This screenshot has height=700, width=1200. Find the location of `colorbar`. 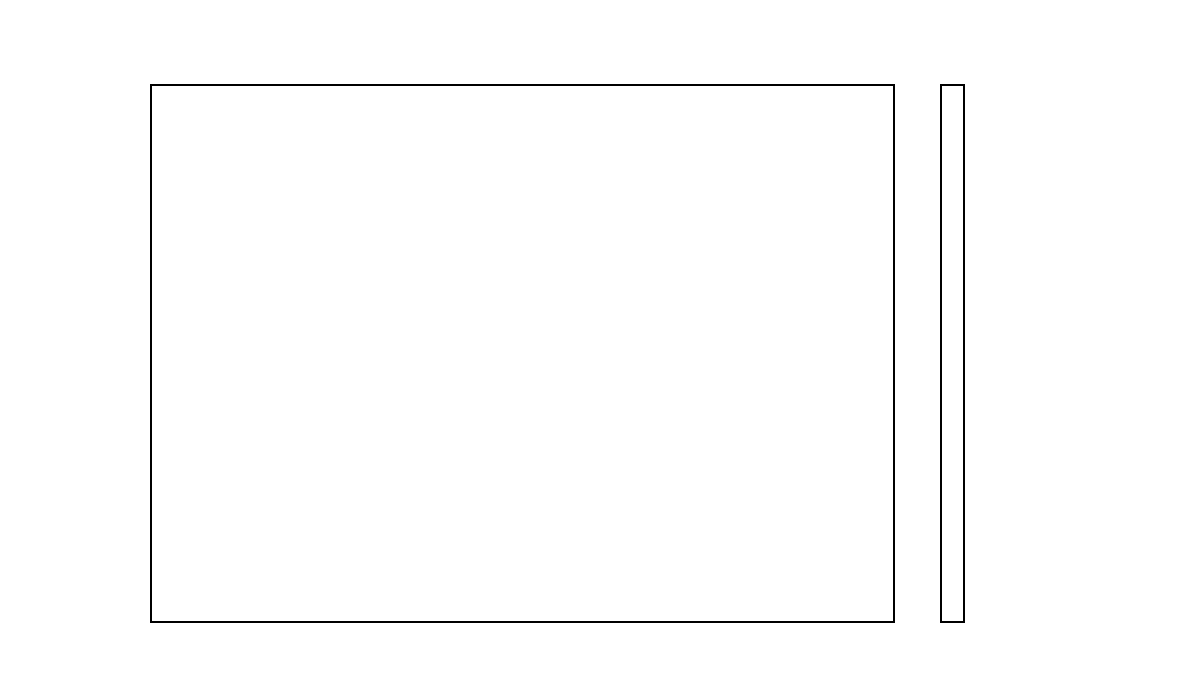

colorbar is located at coordinates (952, 353).